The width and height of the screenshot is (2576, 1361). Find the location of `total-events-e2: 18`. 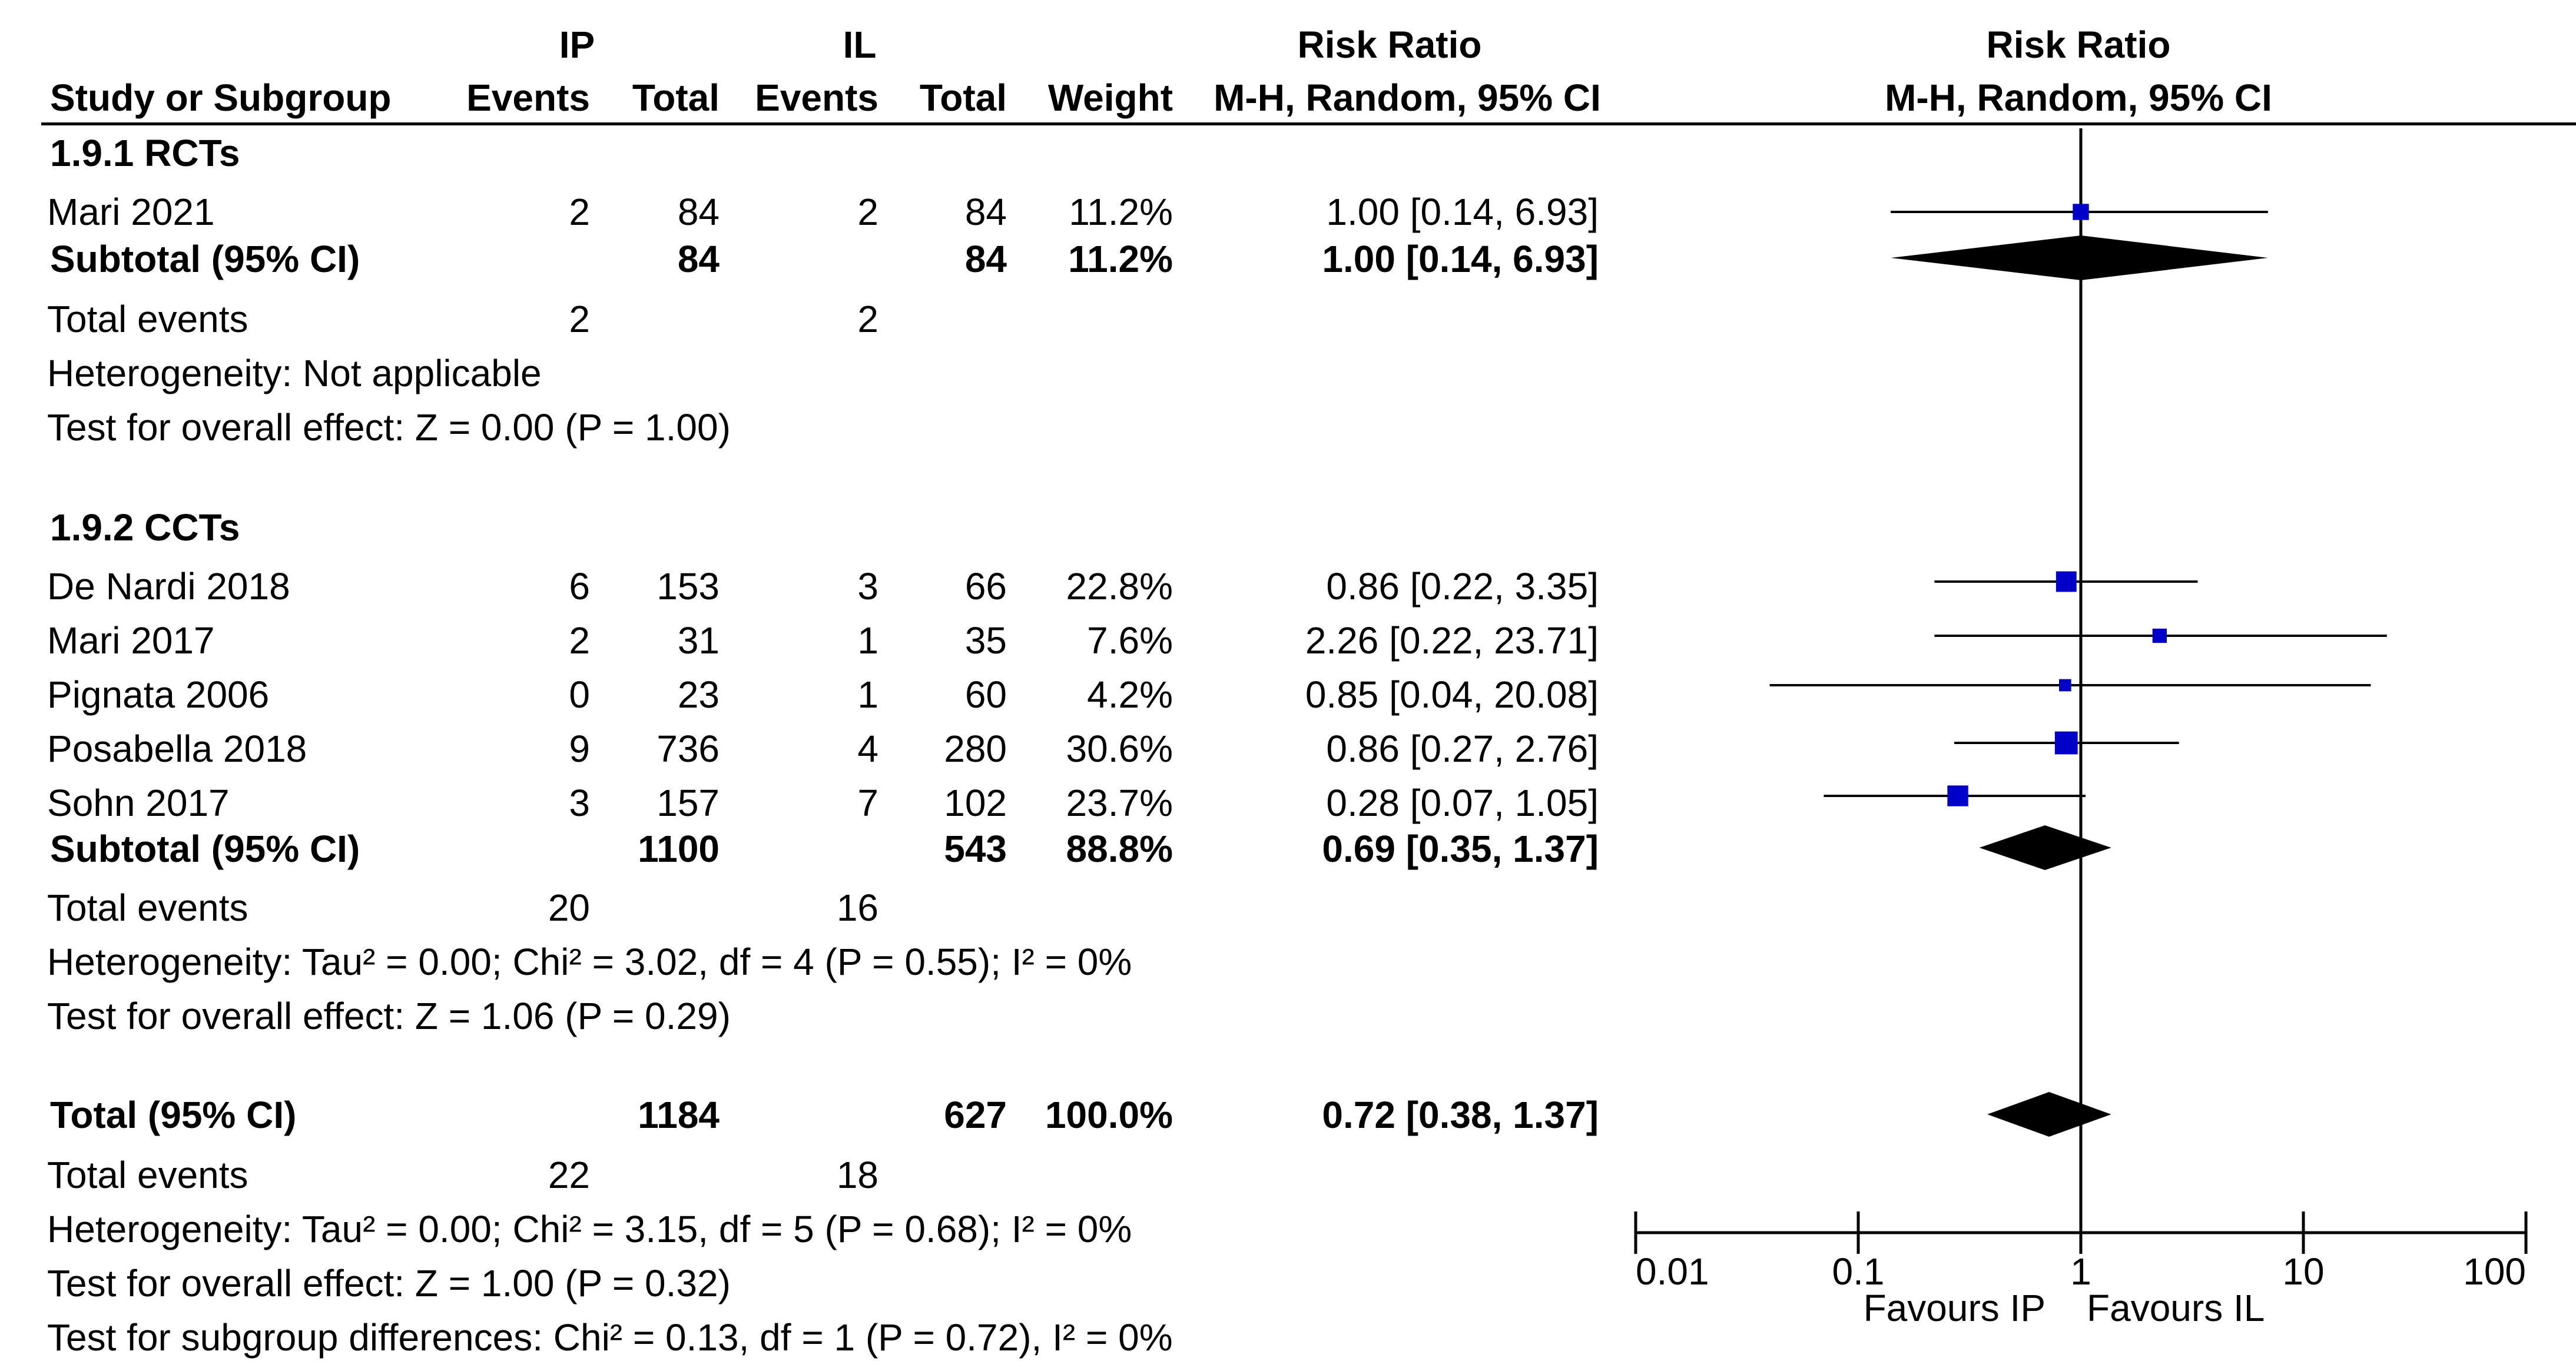

total-events-e2: 18 is located at coordinates (857, 1175).